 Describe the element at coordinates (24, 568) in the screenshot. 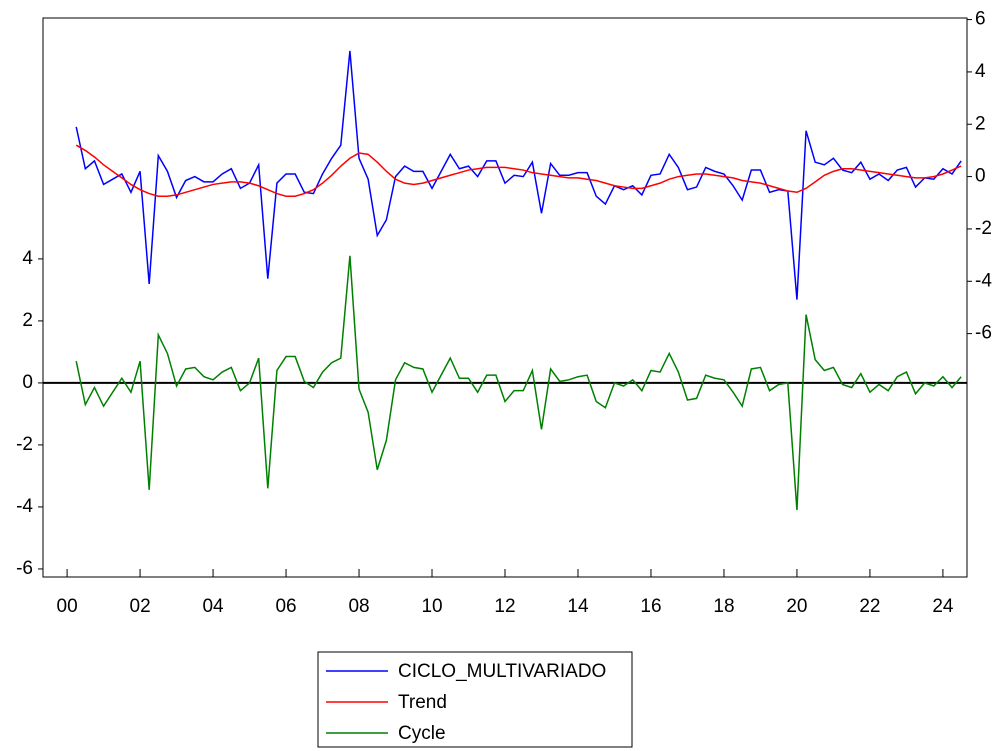

I see `y-tick-label: -6` at that location.